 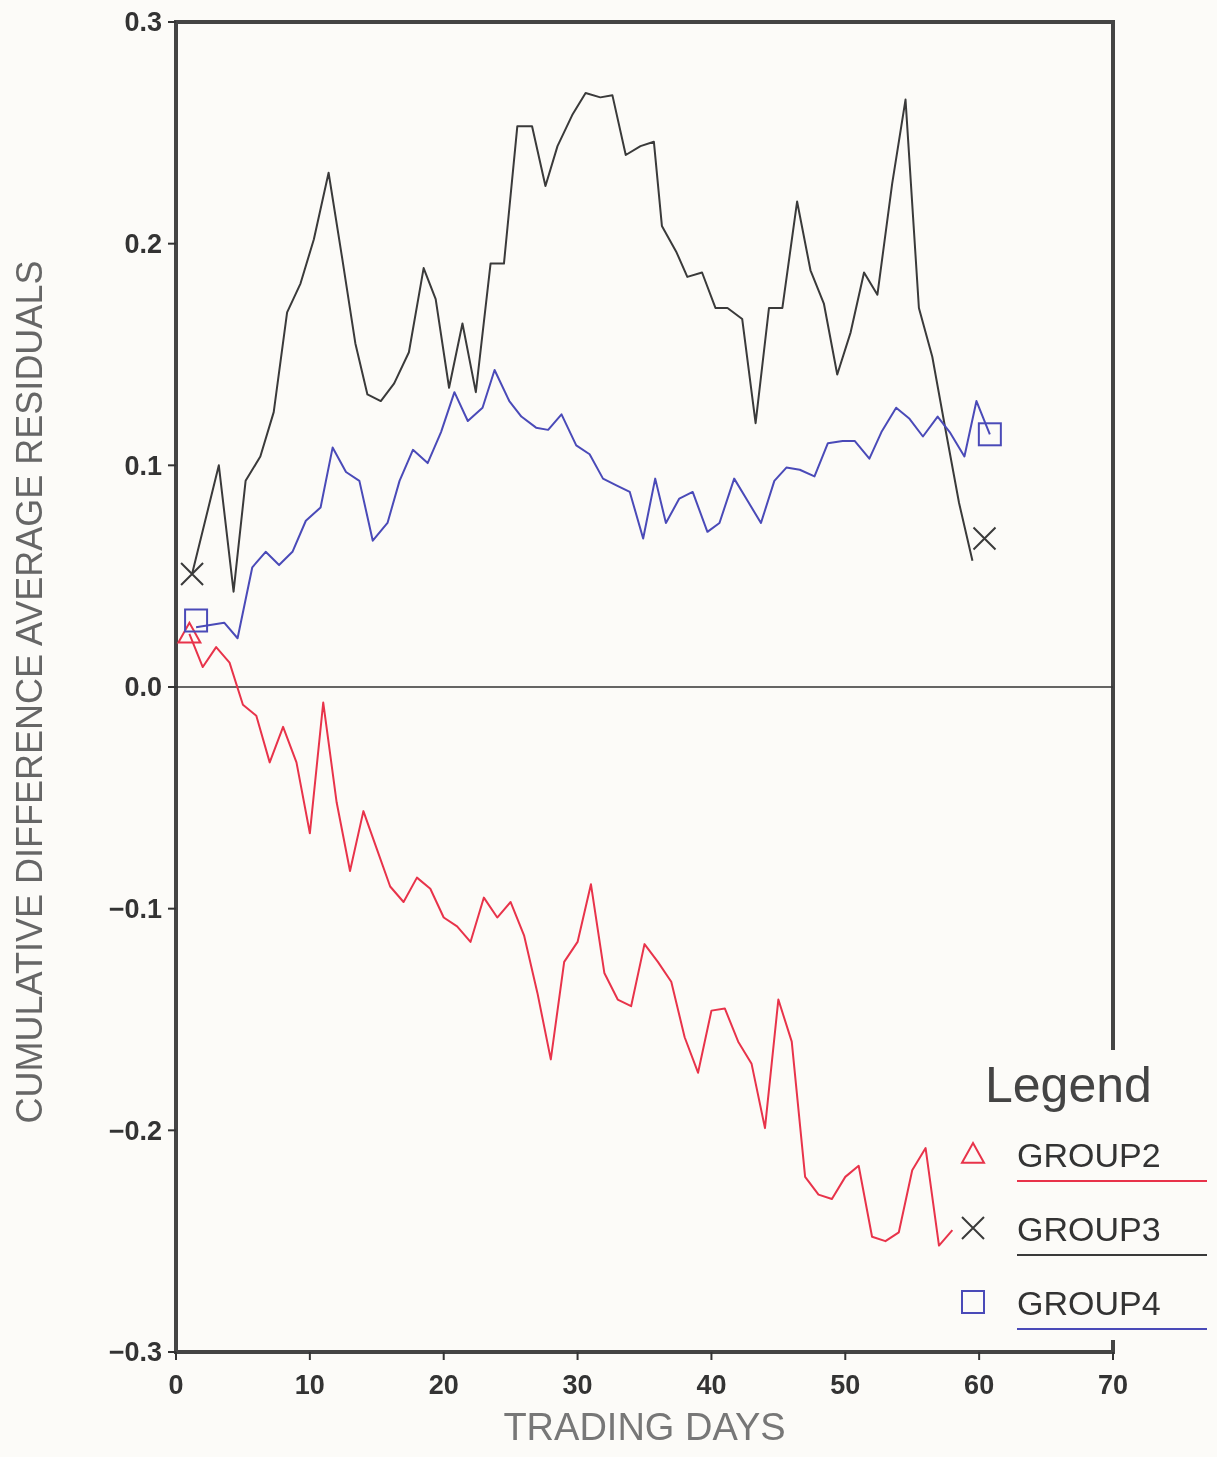 What do you see at coordinates (1113, 1385) in the screenshot?
I see `x-tick-label: 70` at bounding box center [1113, 1385].